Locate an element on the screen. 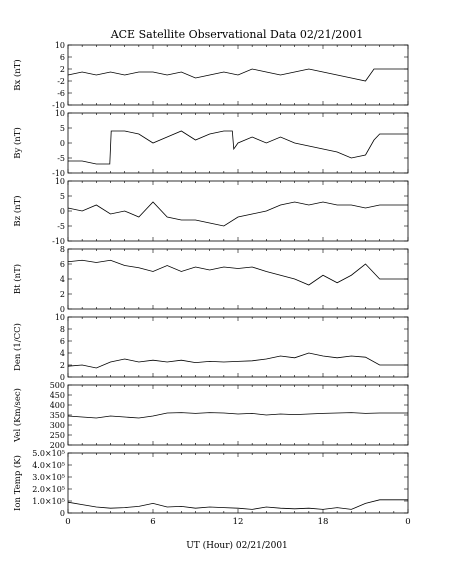  y-tick-label: 5.0×10⁵ is located at coordinates (48, 453).